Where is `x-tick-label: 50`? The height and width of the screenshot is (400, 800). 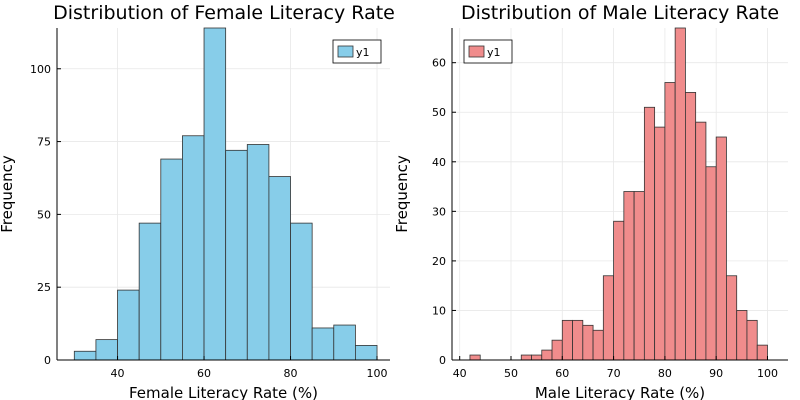
x-tick-label: 50 is located at coordinates (511, 373).